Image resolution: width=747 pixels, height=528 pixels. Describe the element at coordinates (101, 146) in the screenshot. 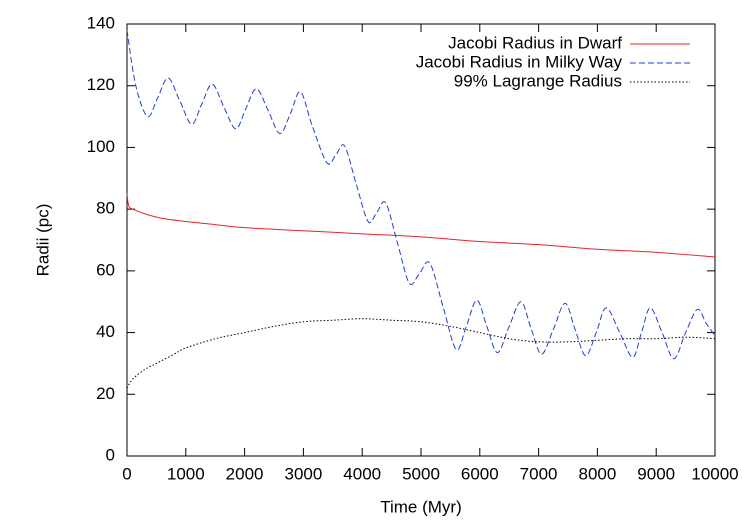

I see `y-tick-label: 100` at that location.